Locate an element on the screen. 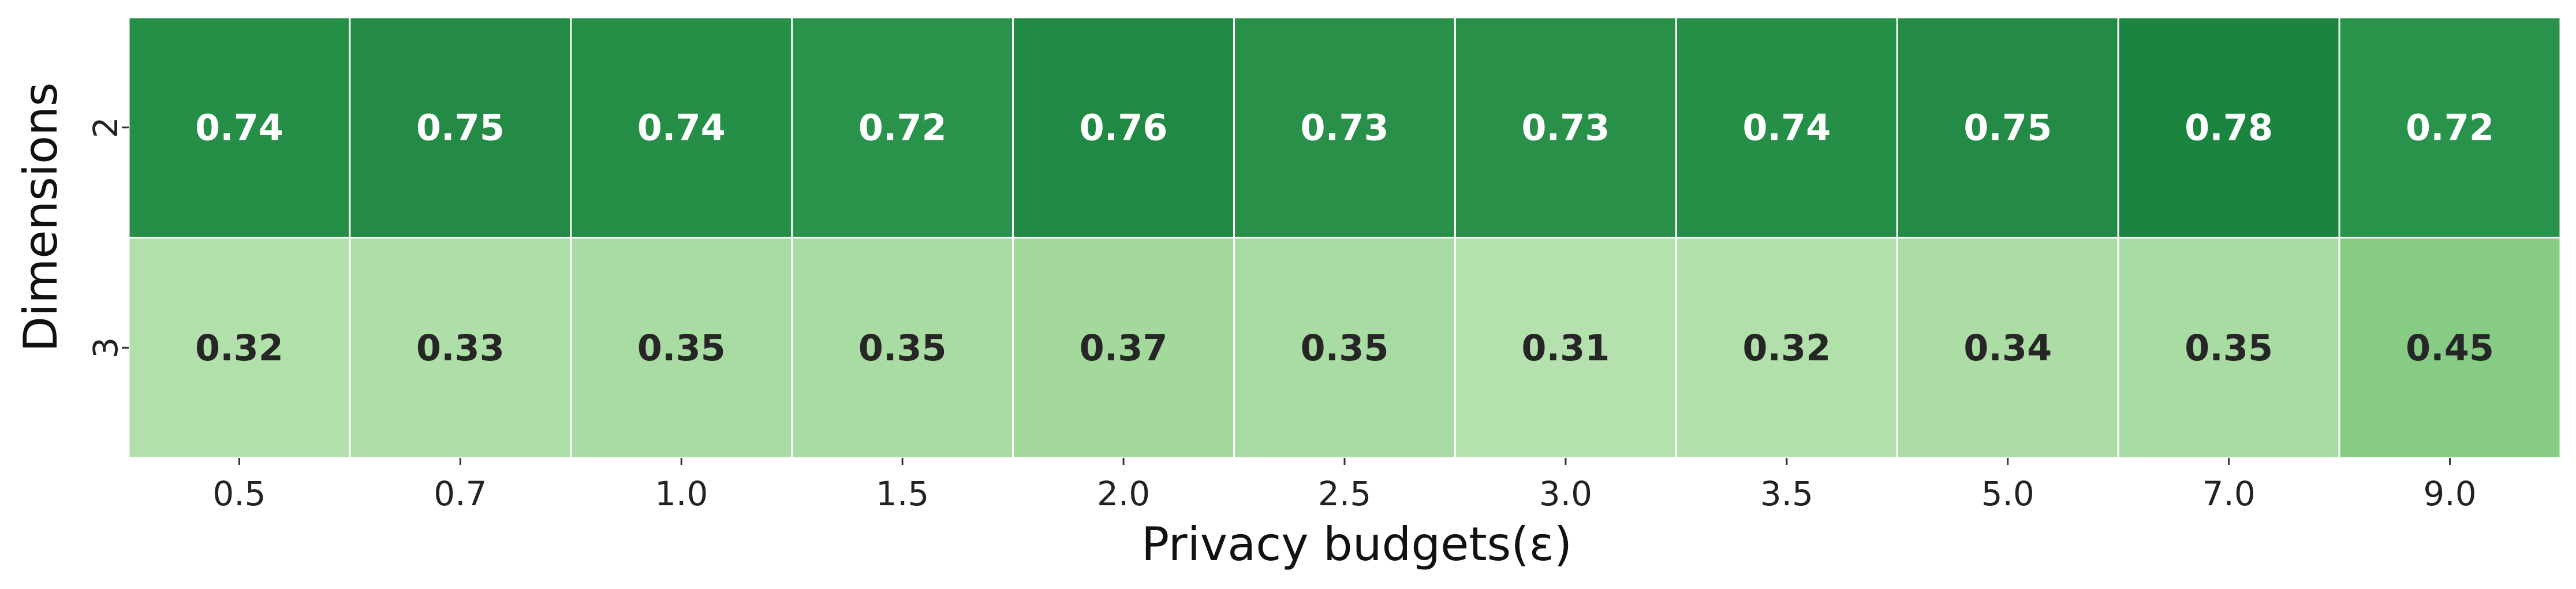  cell-value-label-r0-c8: 0.75 is located at coordinates (2007, 127).